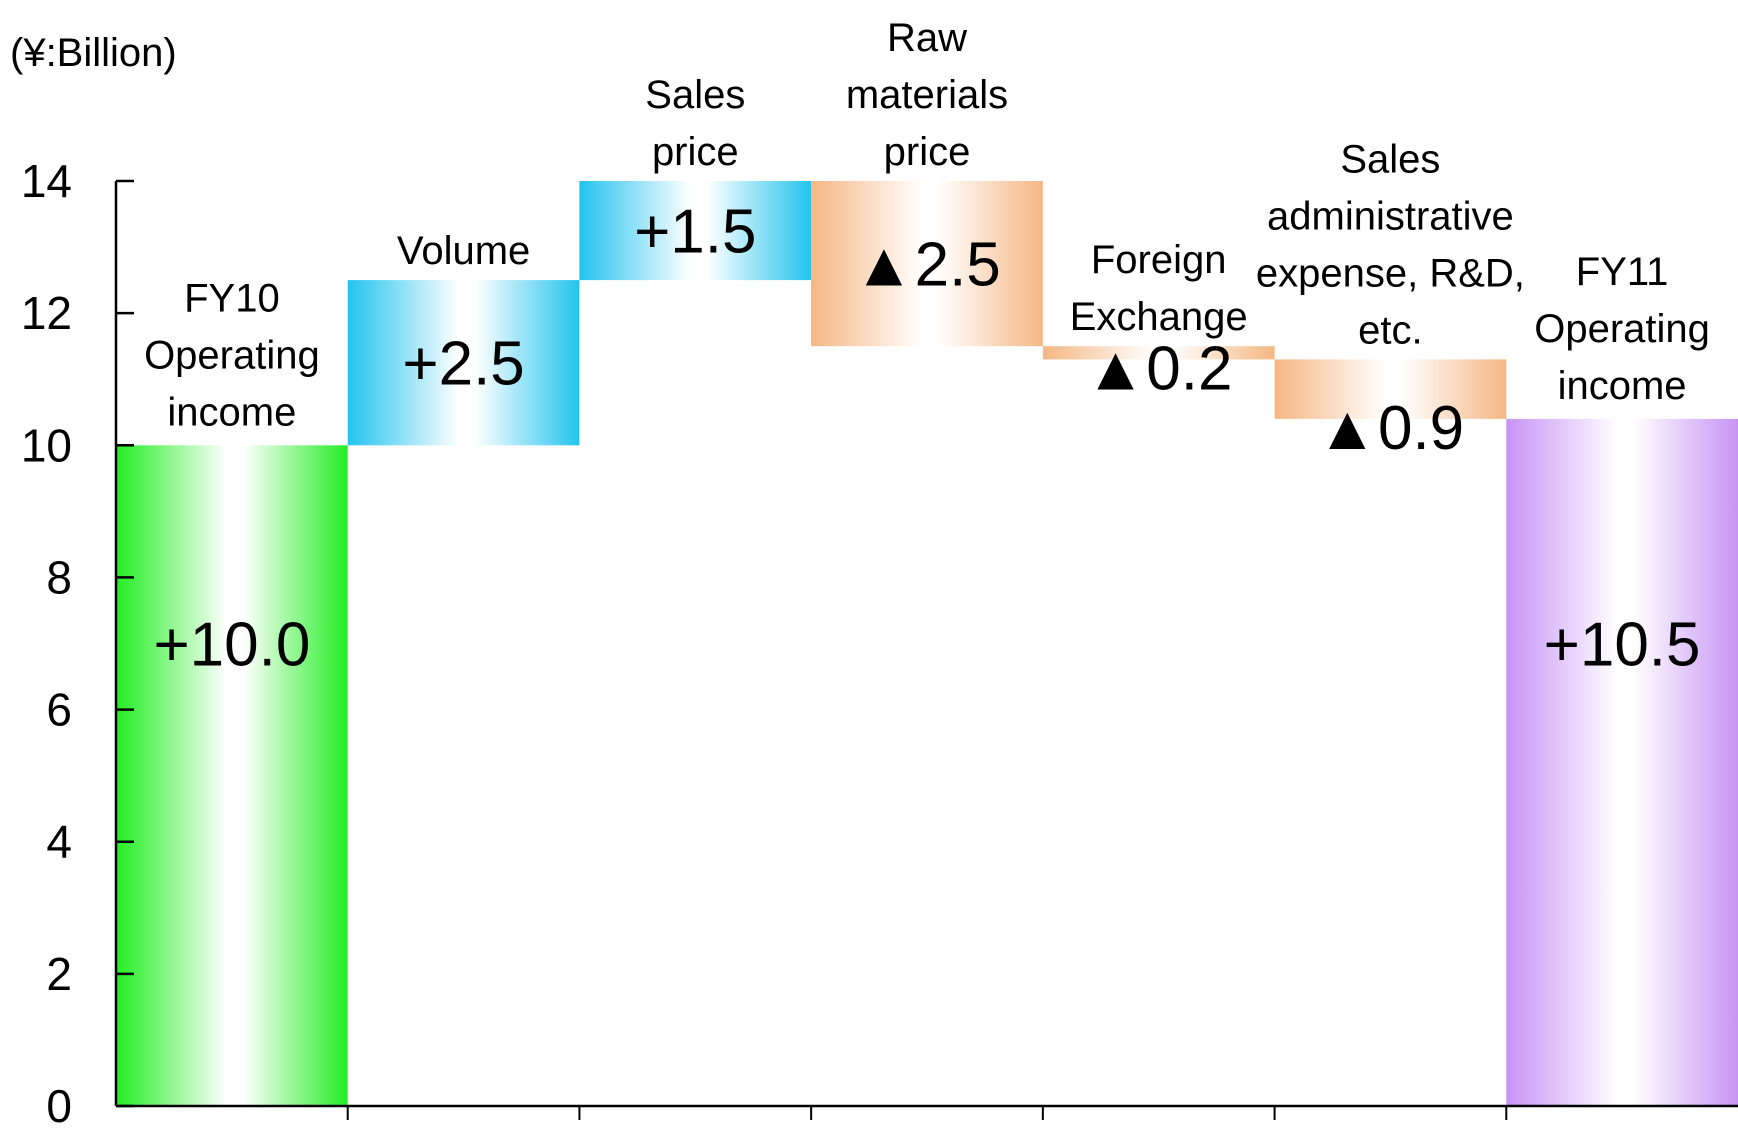 This screenshot has height=1131, width=1738. Describe the element at coordinates (1622, 329) in the screenshot. I see `category-label-6-line-1: Operating` at that location.